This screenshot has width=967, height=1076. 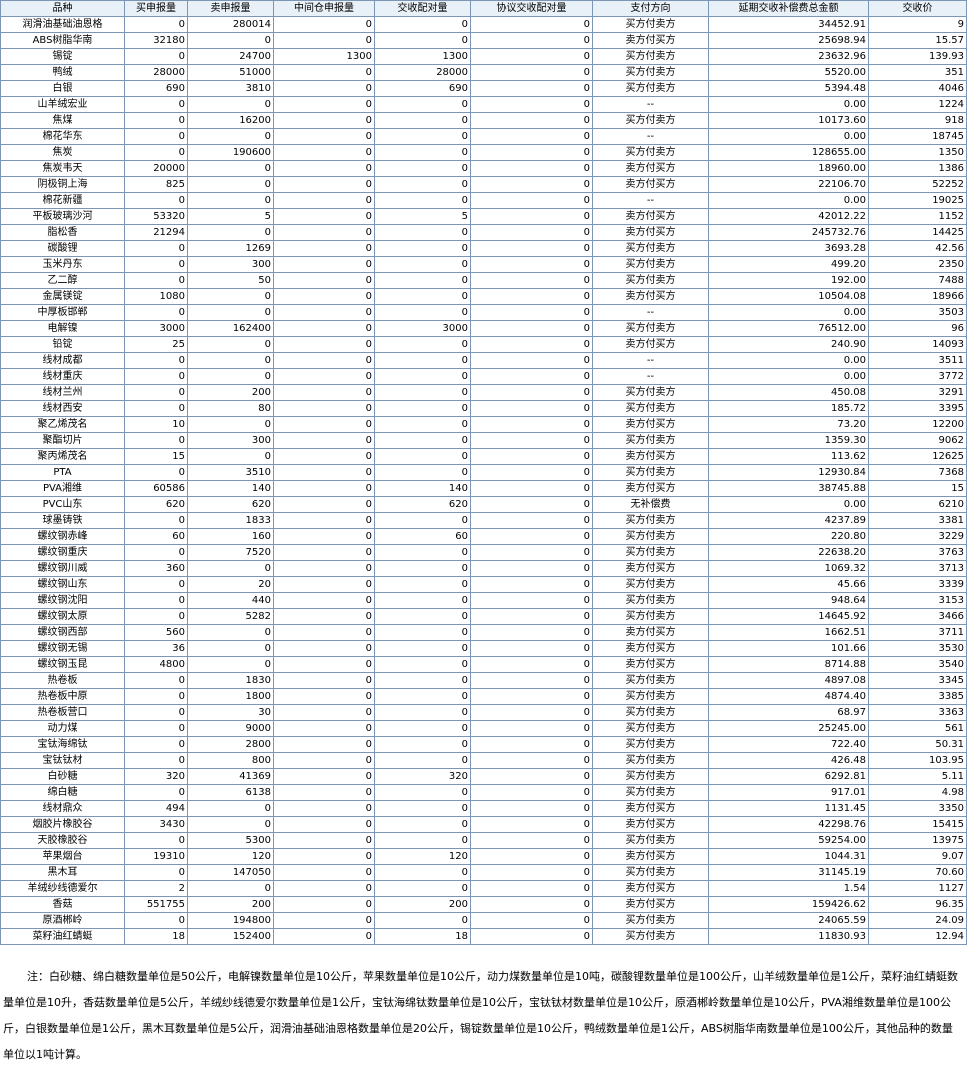 I want to click on cell-variety: 锡锭, so click(x=62, y=56).